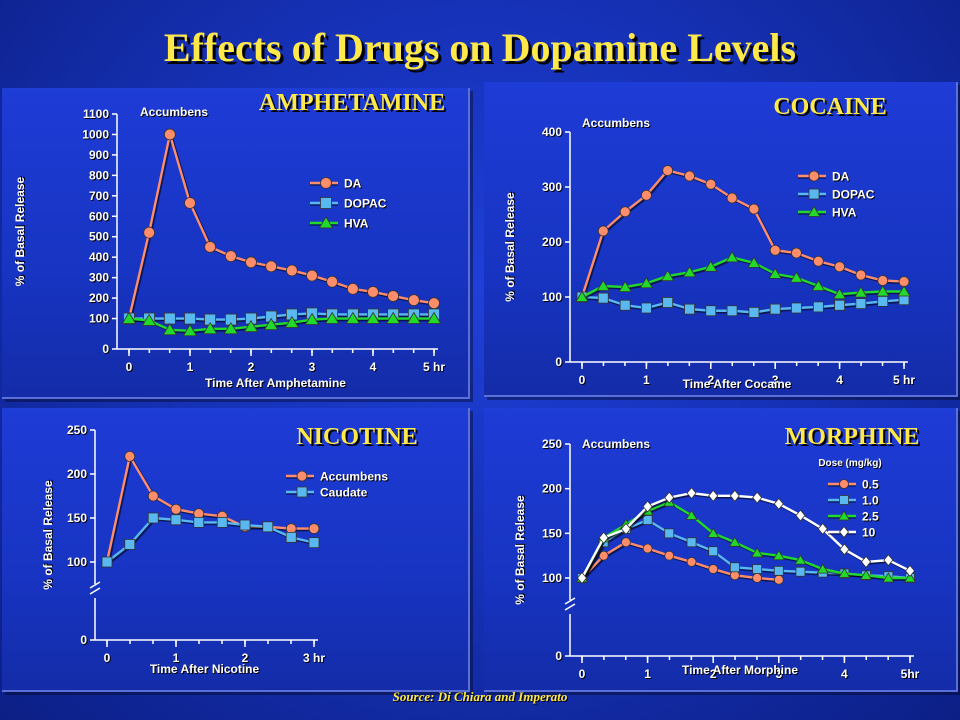 This screenshot has width=960, height=720. I want to click on nic-legend-label: Accumbens, so click(354, 477).